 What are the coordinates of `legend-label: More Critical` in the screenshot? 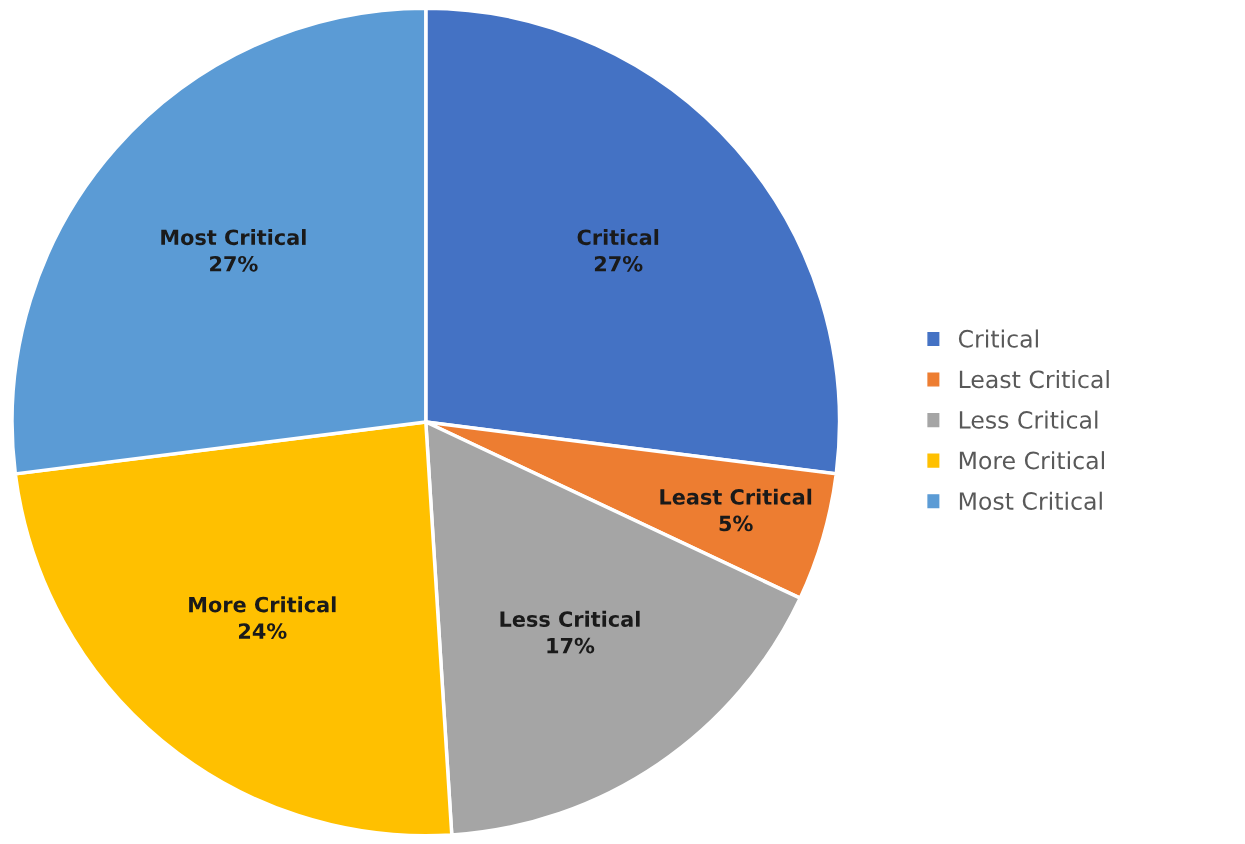 It's located at (1031, 460).